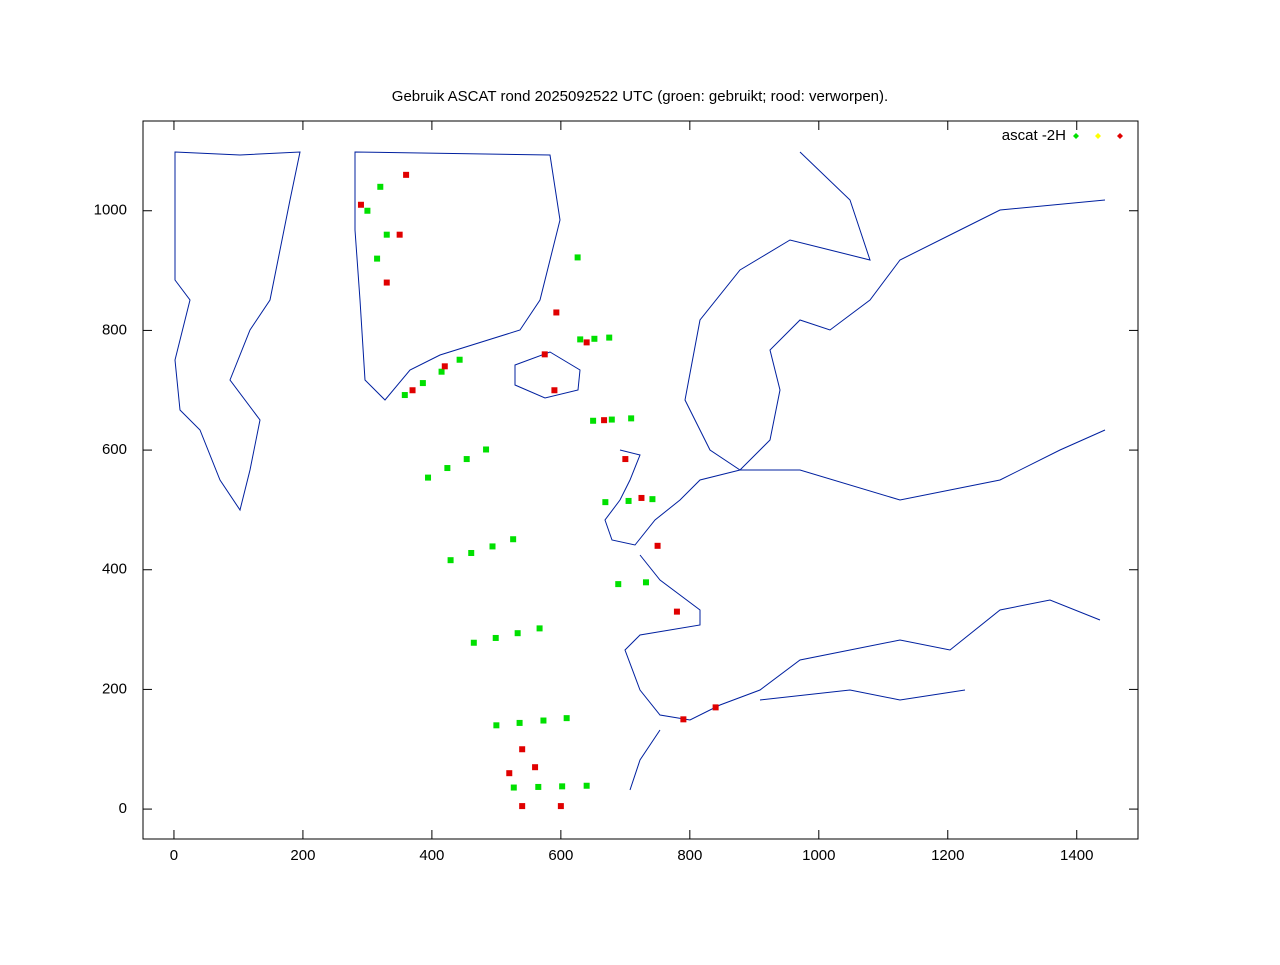  I want to click on x-tick-label: 800, so click(689, 855).